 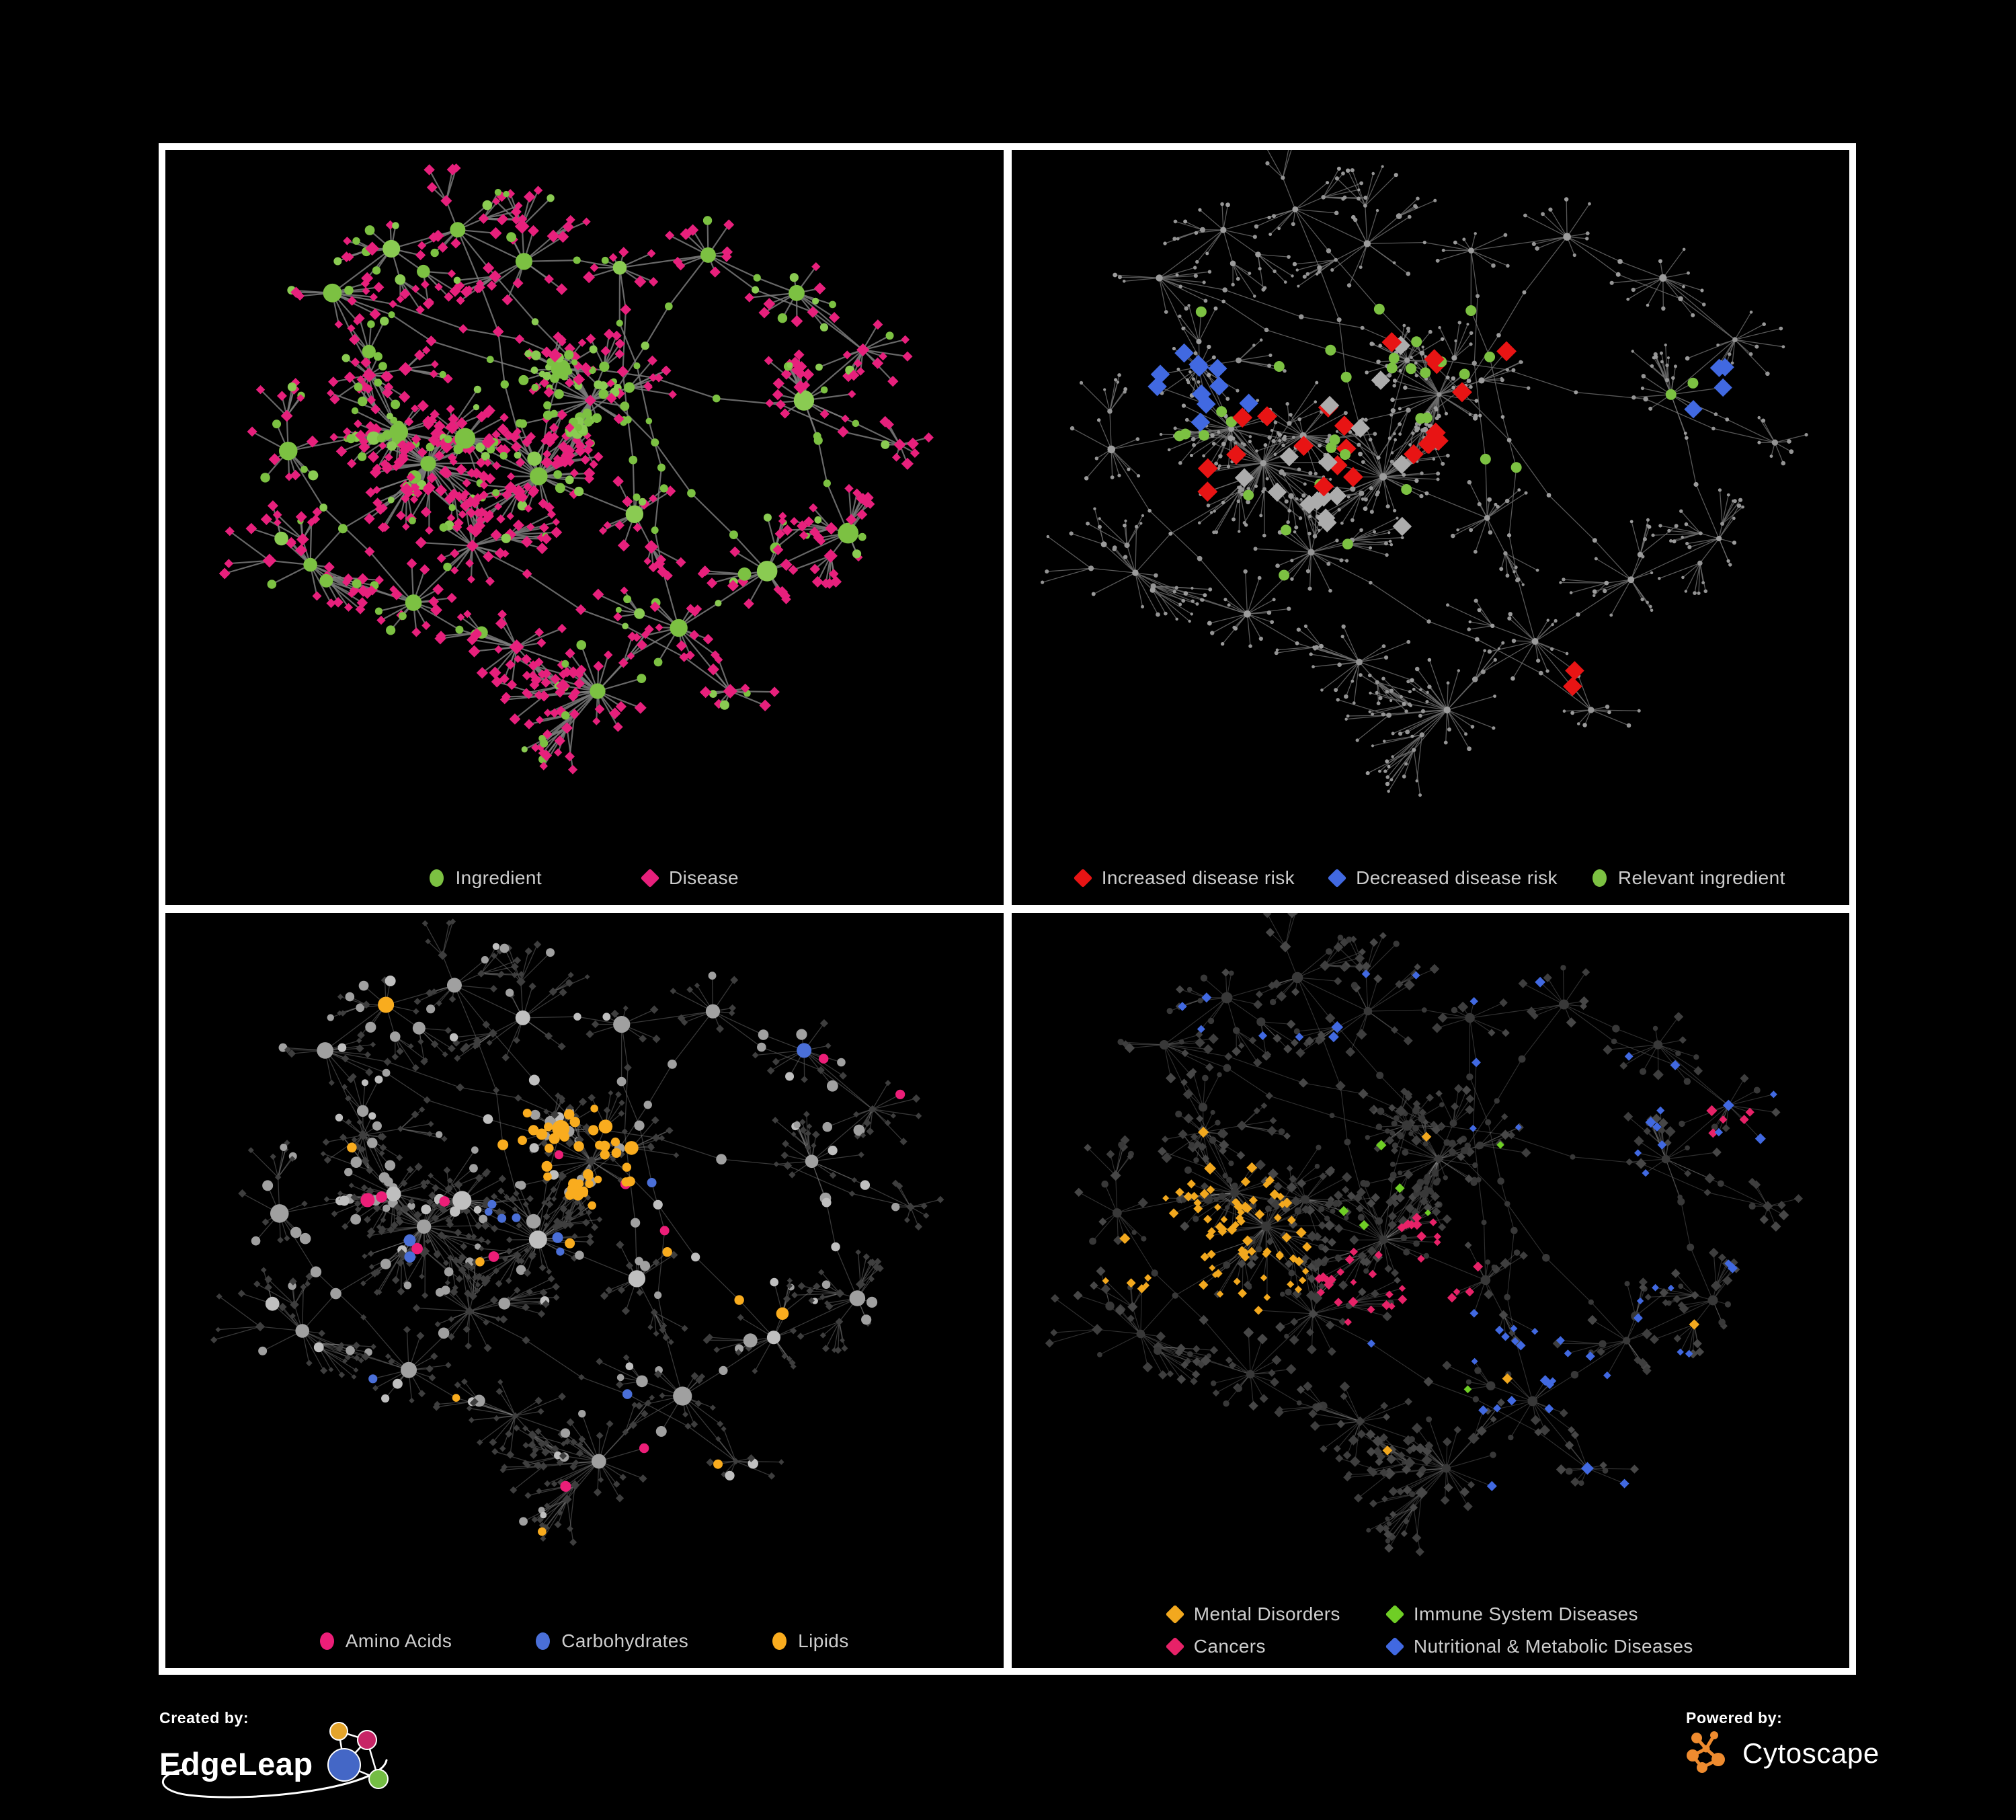 I want to click on powered-by-credit: Powered by: Cytoscape, so click(x=1793, y=1743).